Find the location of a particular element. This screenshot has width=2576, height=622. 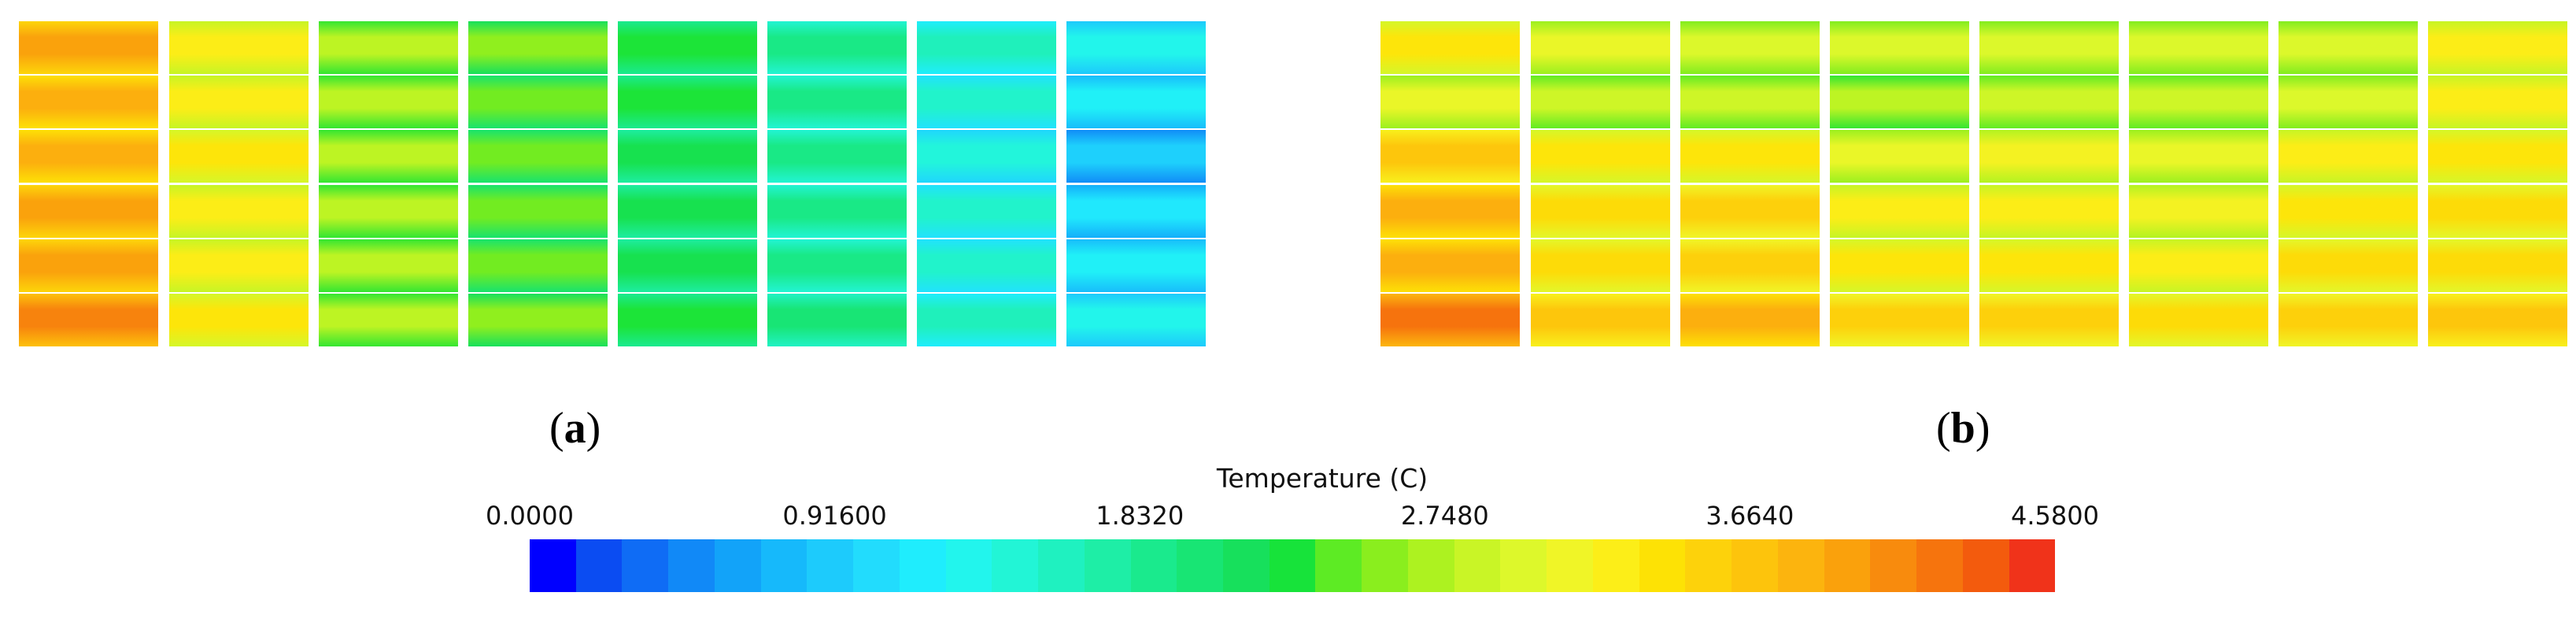

temperature-colorbar is located at coordinates (1293, 565).